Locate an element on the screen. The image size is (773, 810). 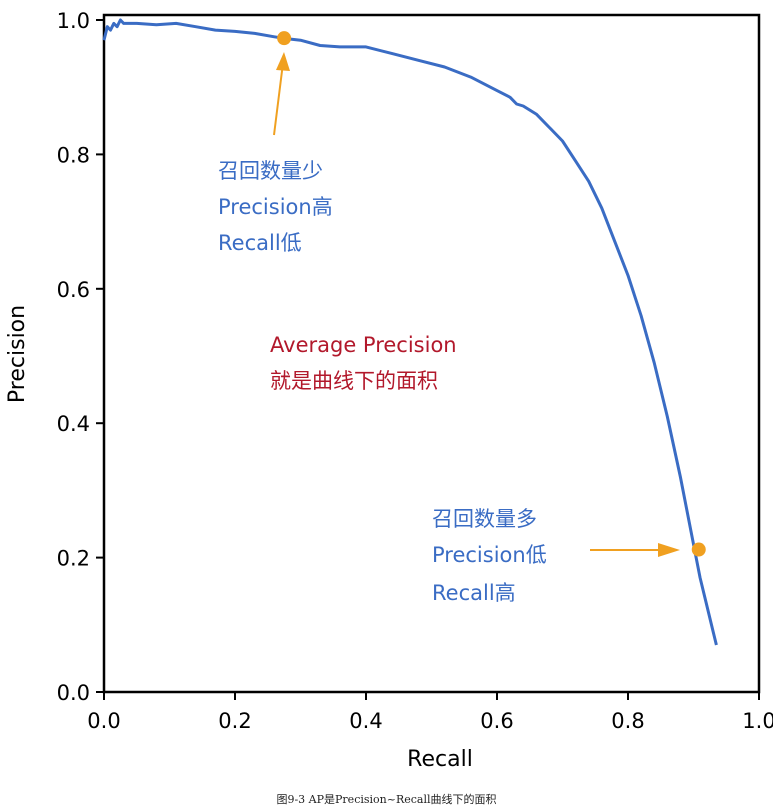
annotation-high-recall-line2: Precision低 is located at coordinates (489, 555).